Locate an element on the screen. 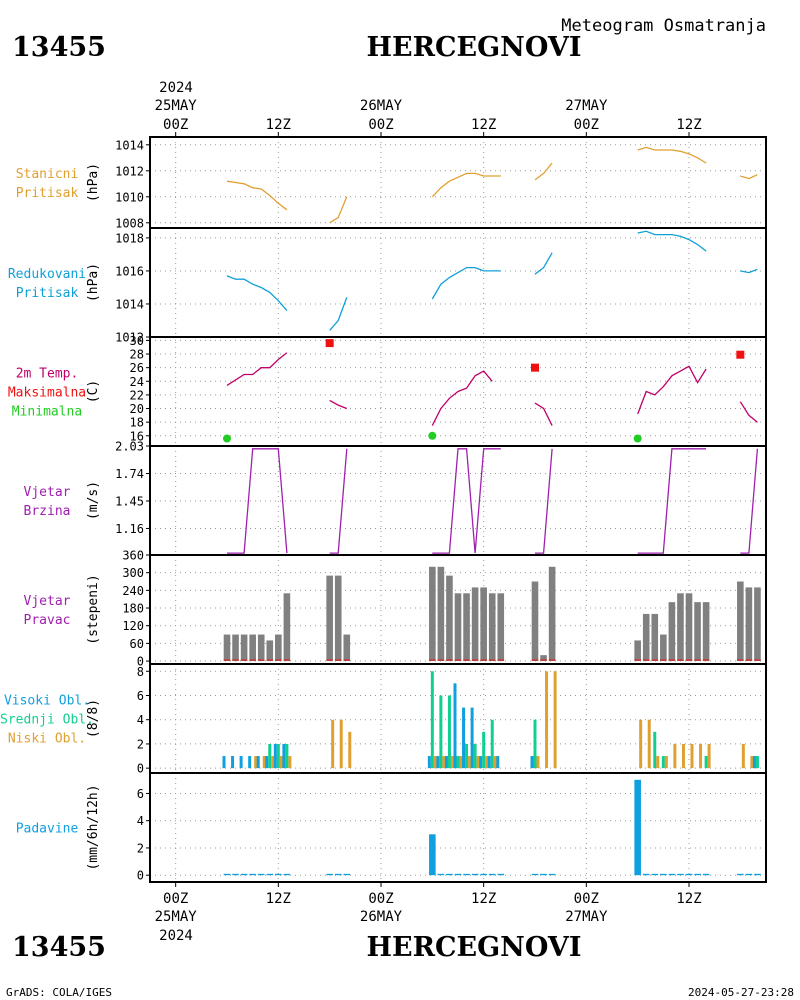 This screenshot has width=800, height=1000. panel-2: 1012 1014 1016 1018 (hPa)Redukovani Pritisak is located at coordinates (387, 286).